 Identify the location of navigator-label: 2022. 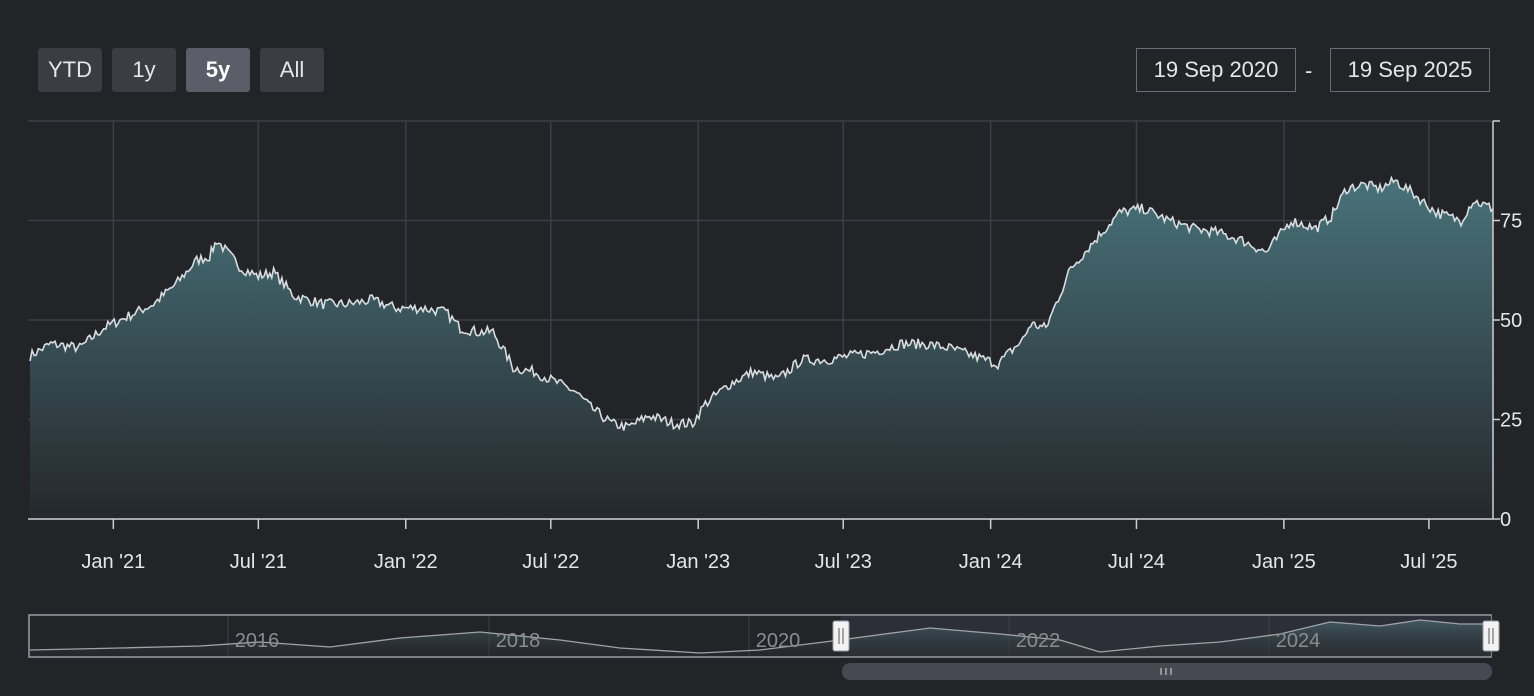
(1038, 641).